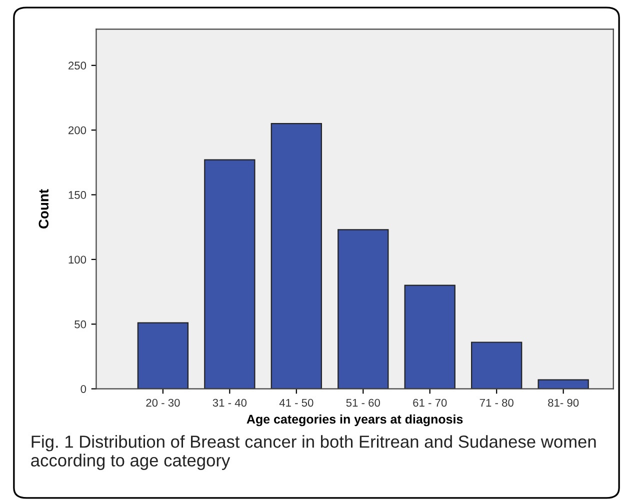 The image size is (633, 503). Describe the element at coordinates (77, 260) in the screenshot. I see `y-tick-label: 100` at that location.